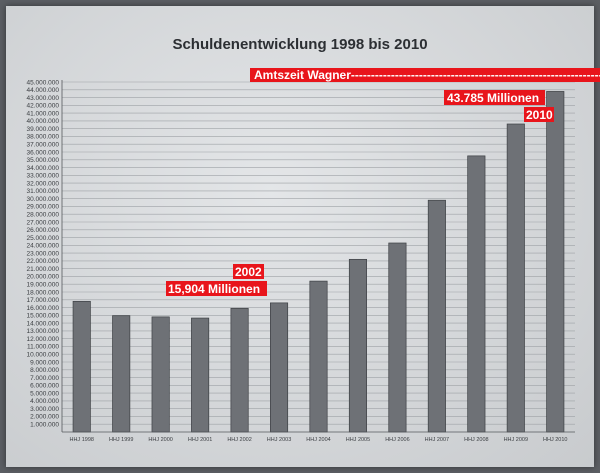 The height and width of the screenshot is (473, 600). I want to click on label-2002-value-bg, so click(216, 288).